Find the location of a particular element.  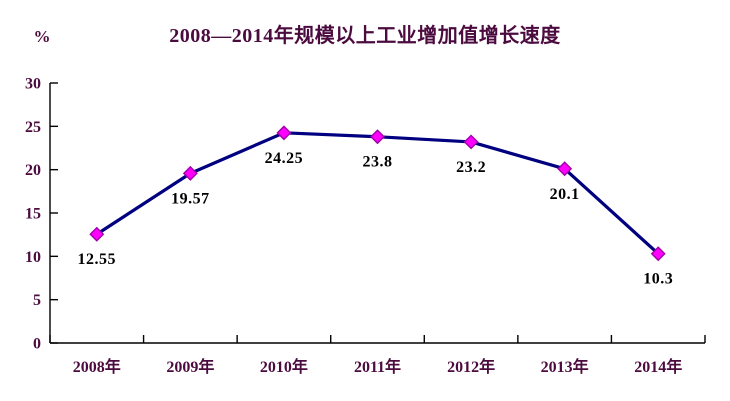

y-tick-label: 30 is located at coordinates (33, 84).